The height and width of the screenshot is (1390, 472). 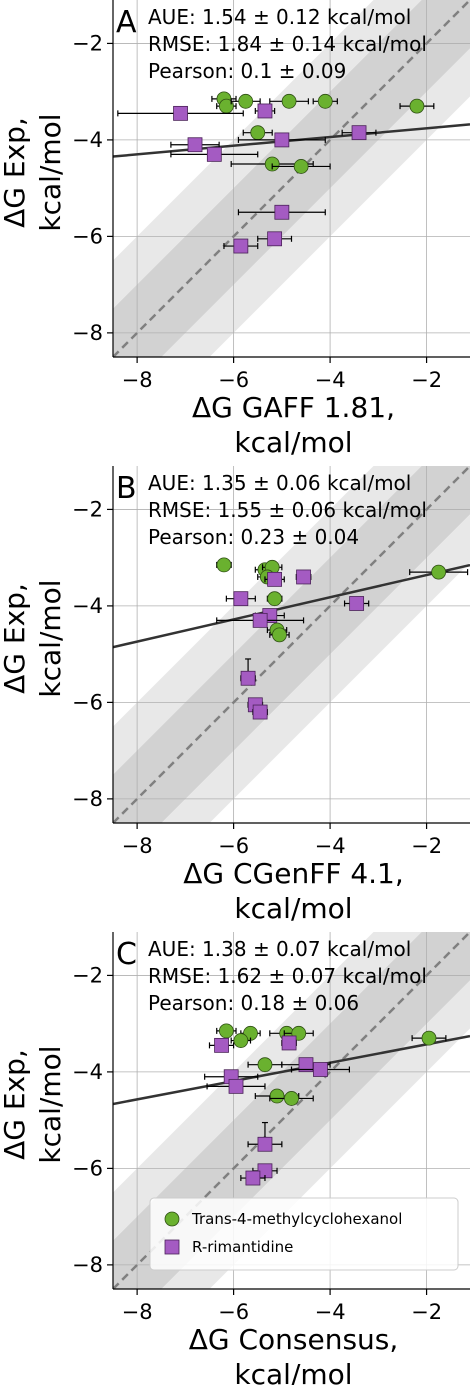 What do you see at coordinates (279, 949) in the screenshot?
I see `stats-line: AUE: 1.38 ± 0.07 kcal/mol` at bounding box center [279, 949].